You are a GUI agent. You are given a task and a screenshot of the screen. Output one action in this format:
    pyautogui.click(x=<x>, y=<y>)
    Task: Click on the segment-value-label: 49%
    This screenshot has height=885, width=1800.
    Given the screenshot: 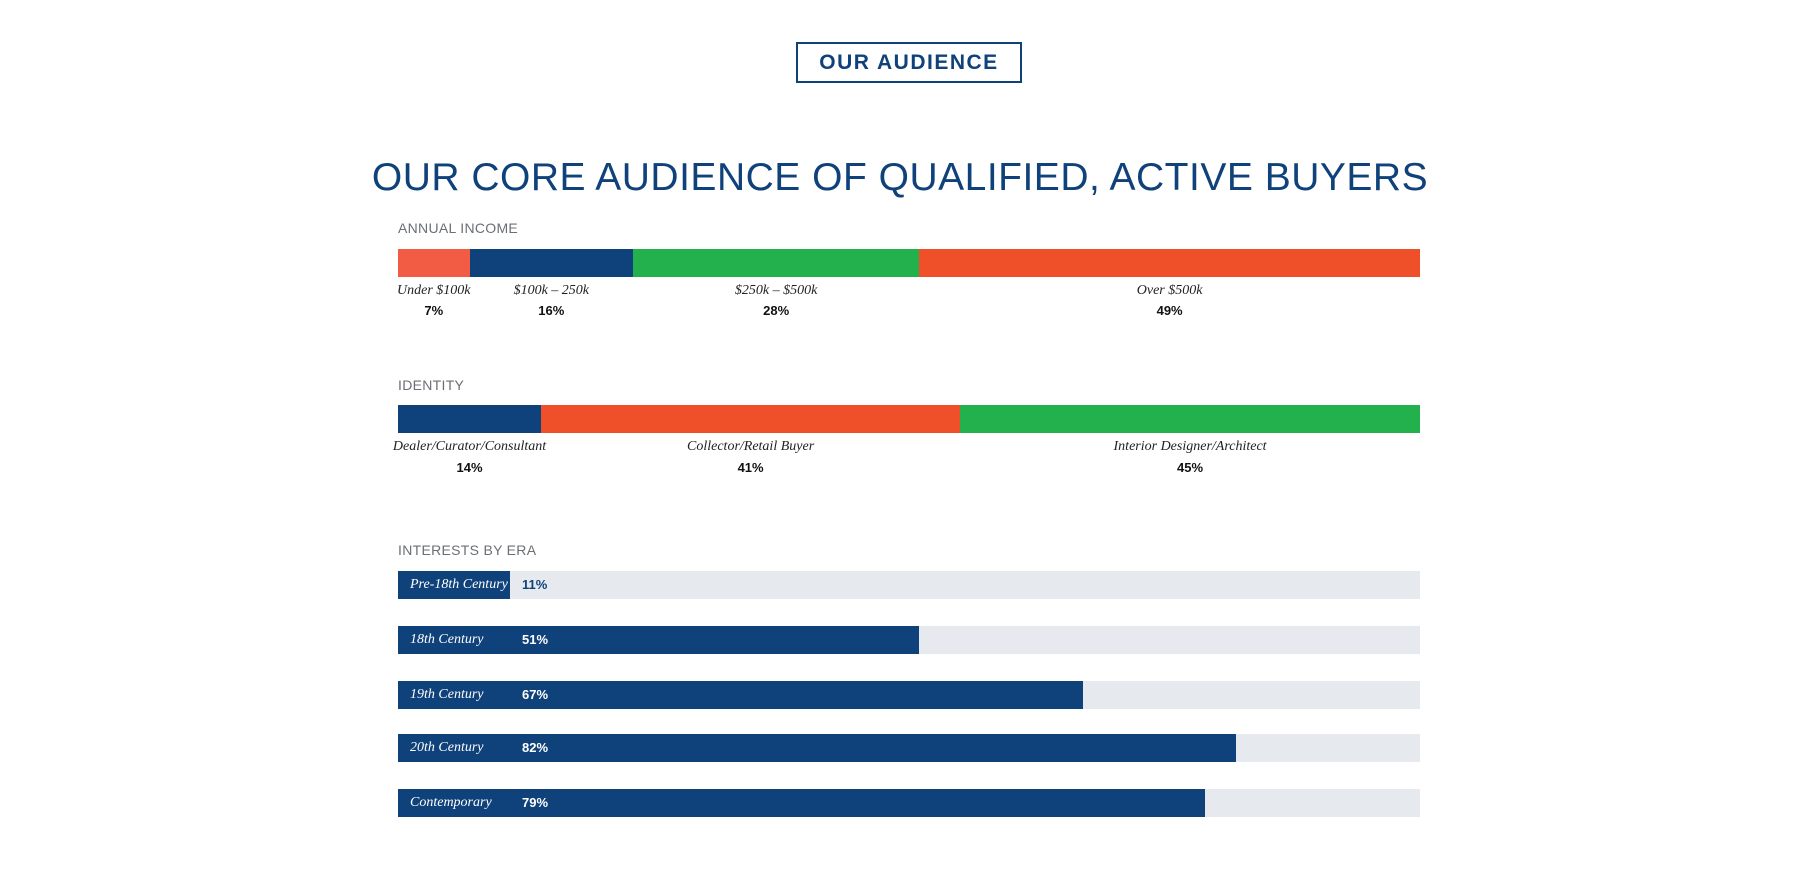 What is the action you would take?
    pyautogui.click(x=1169, y=310)
    